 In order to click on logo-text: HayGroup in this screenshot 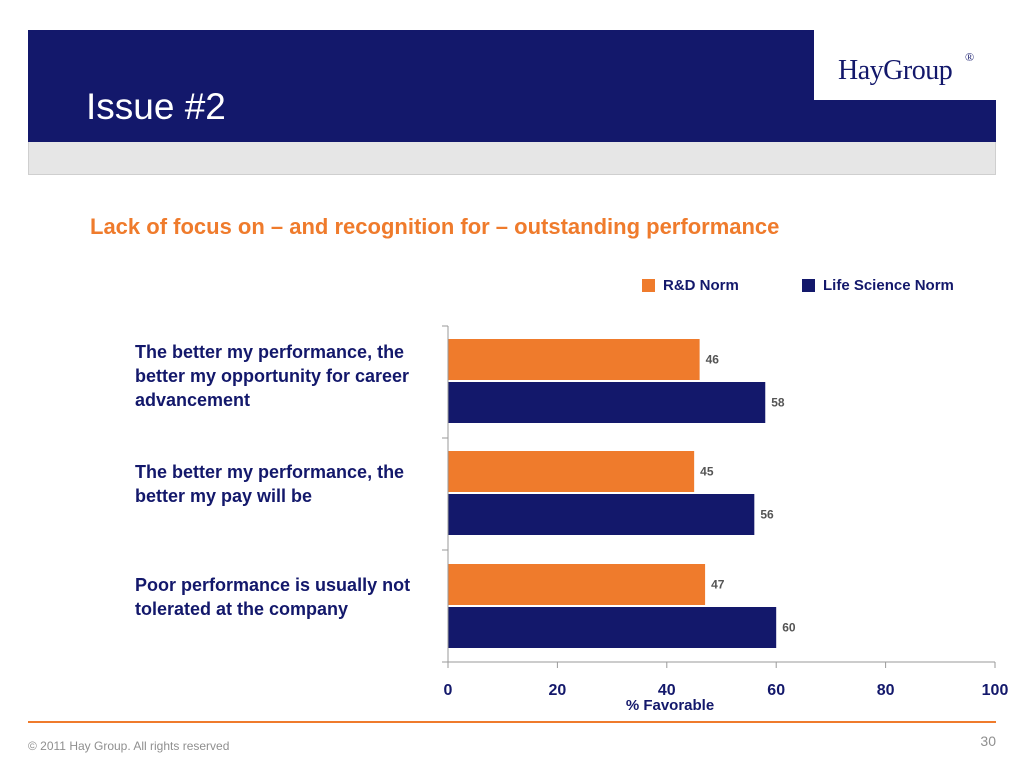, I will do `click(895, 70)`.